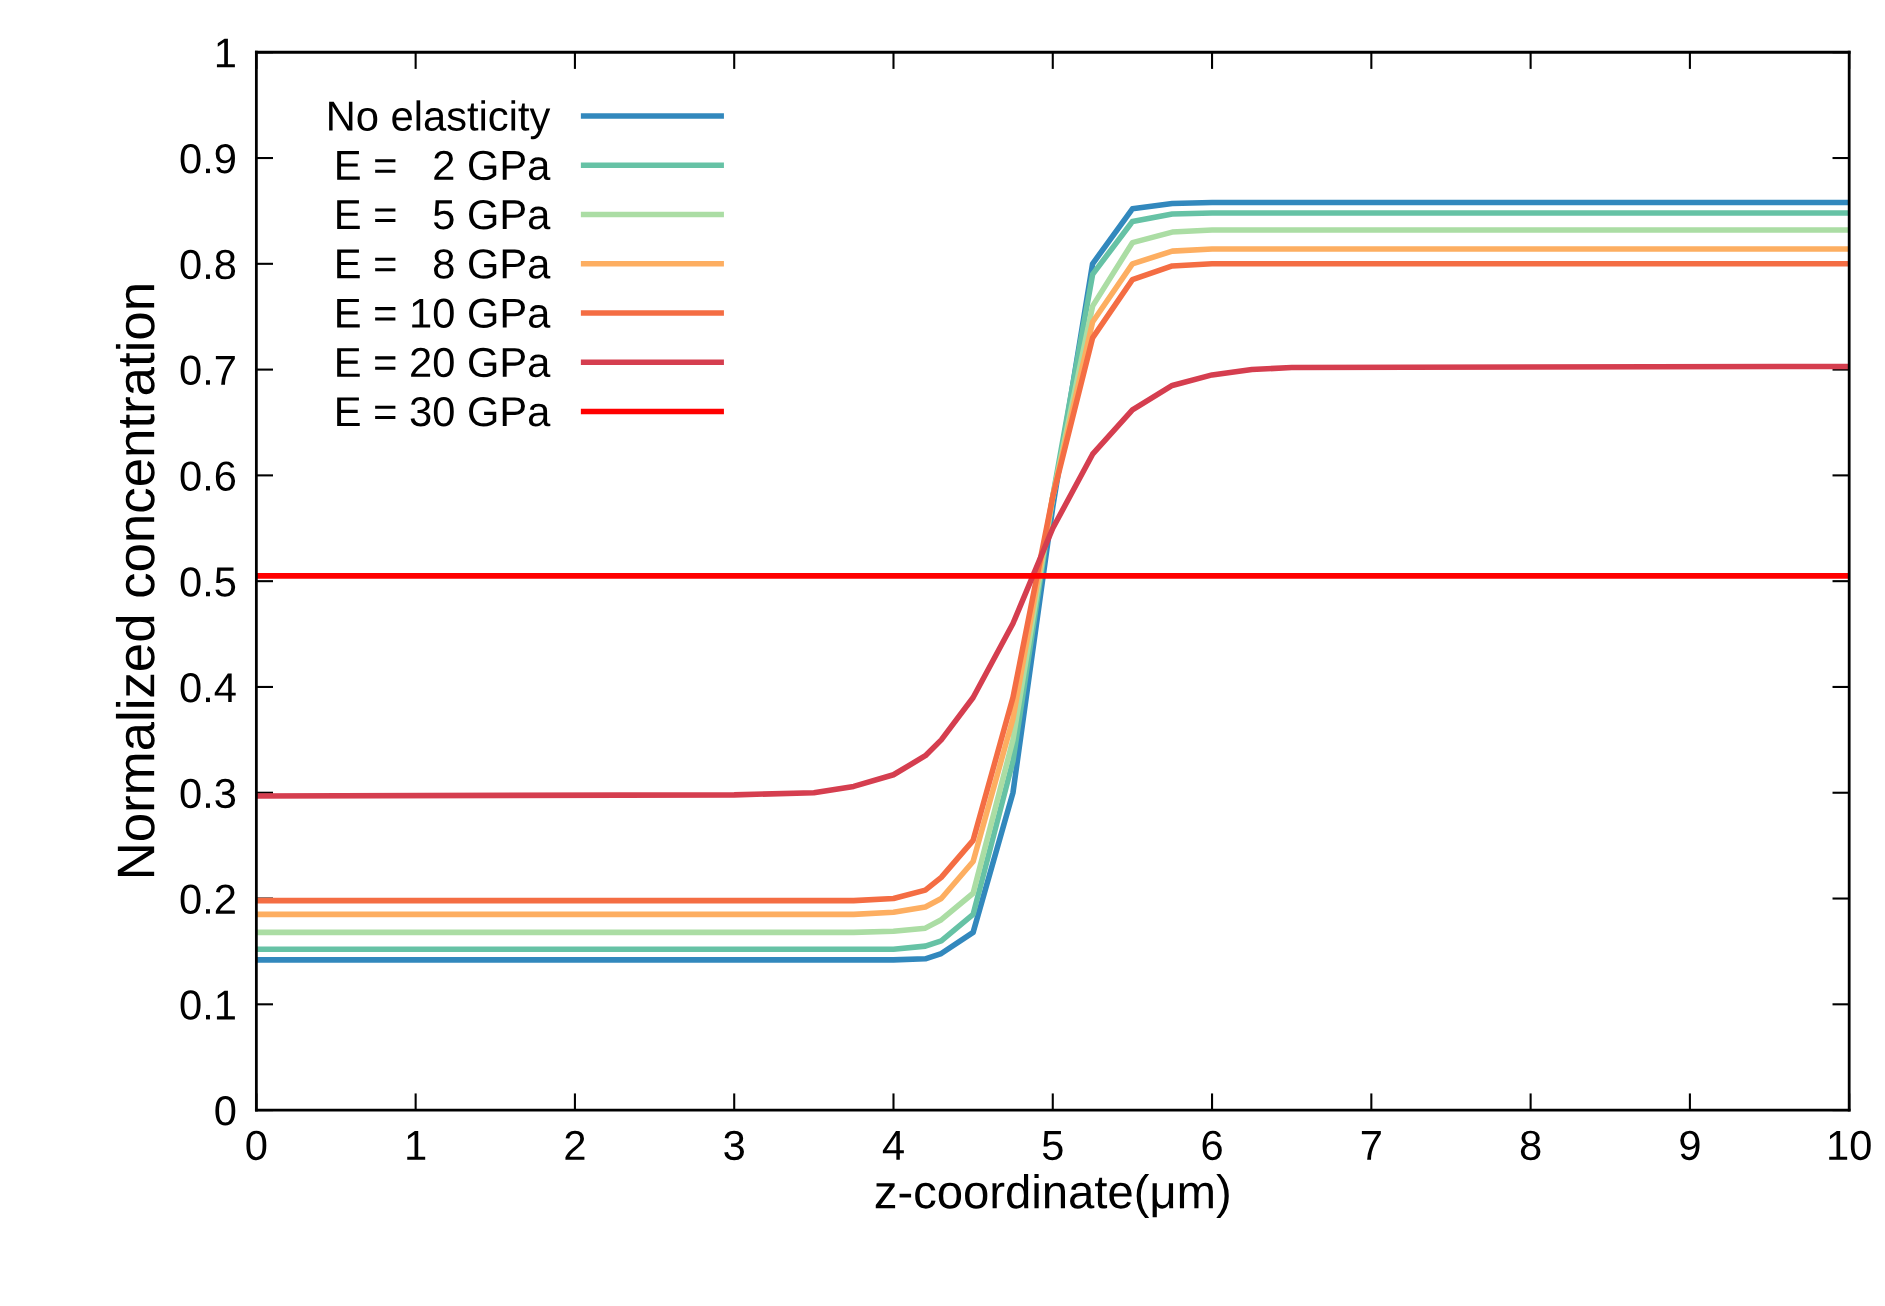  Describe the element at coordinates (208, 264) in the screenshot. I see `y-tick-label: 0.8` at that location.